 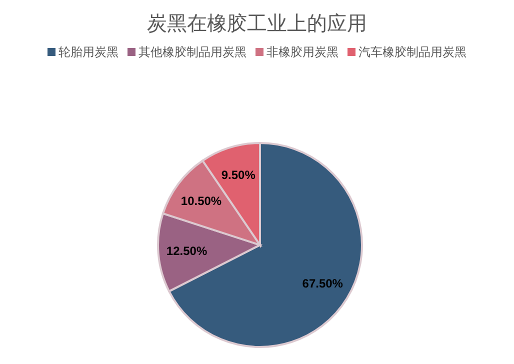 I want to click on legend-label: 轮胎用炭黑, so click(x=88, y=52).